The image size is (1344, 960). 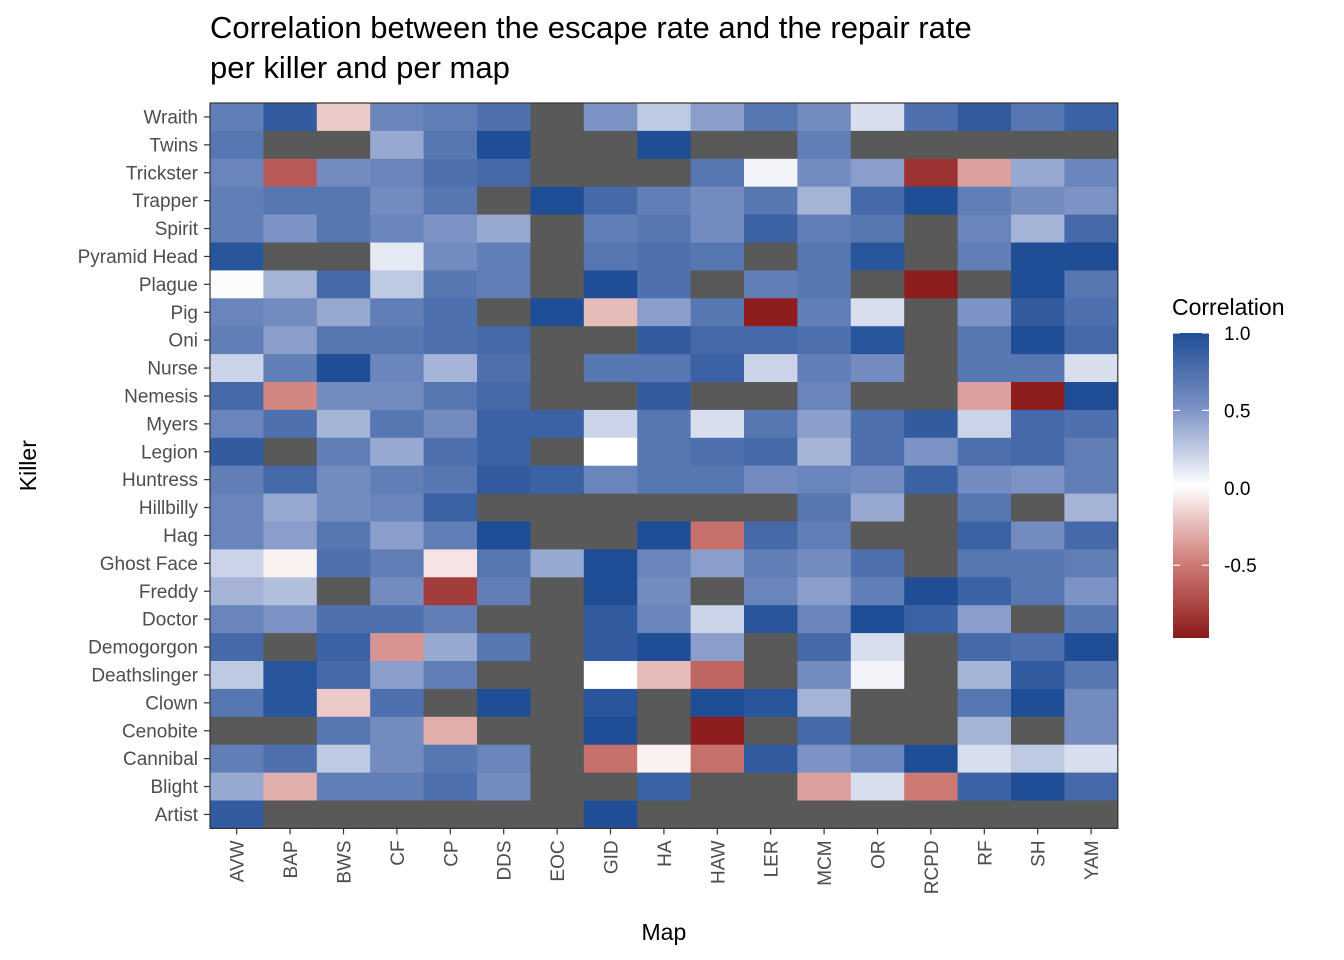 I want to click on x-tick-label: MCM, so click(x=825, y=862).